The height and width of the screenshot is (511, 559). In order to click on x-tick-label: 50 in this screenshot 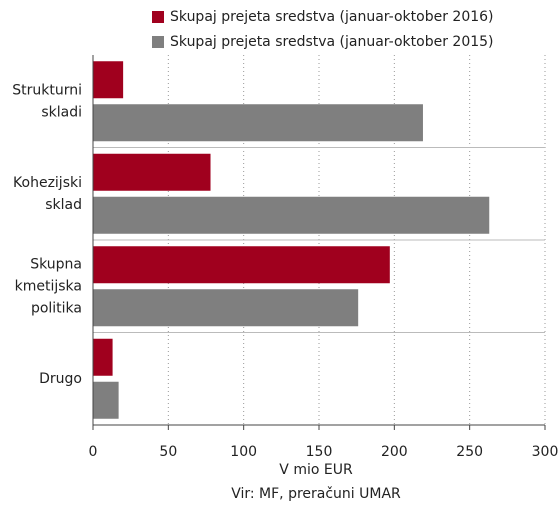, I will do `click(168, 452)`.